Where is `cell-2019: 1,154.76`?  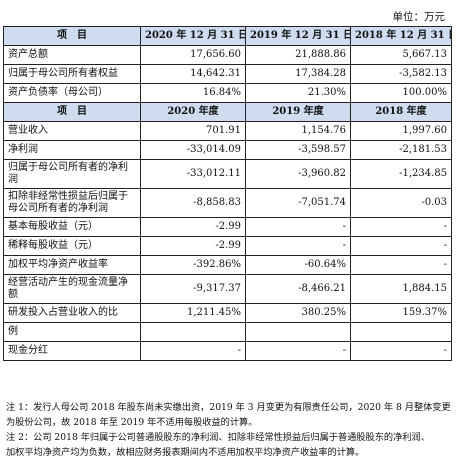
cell-2019: 1,154.76 is located at coordinates (298, 131).